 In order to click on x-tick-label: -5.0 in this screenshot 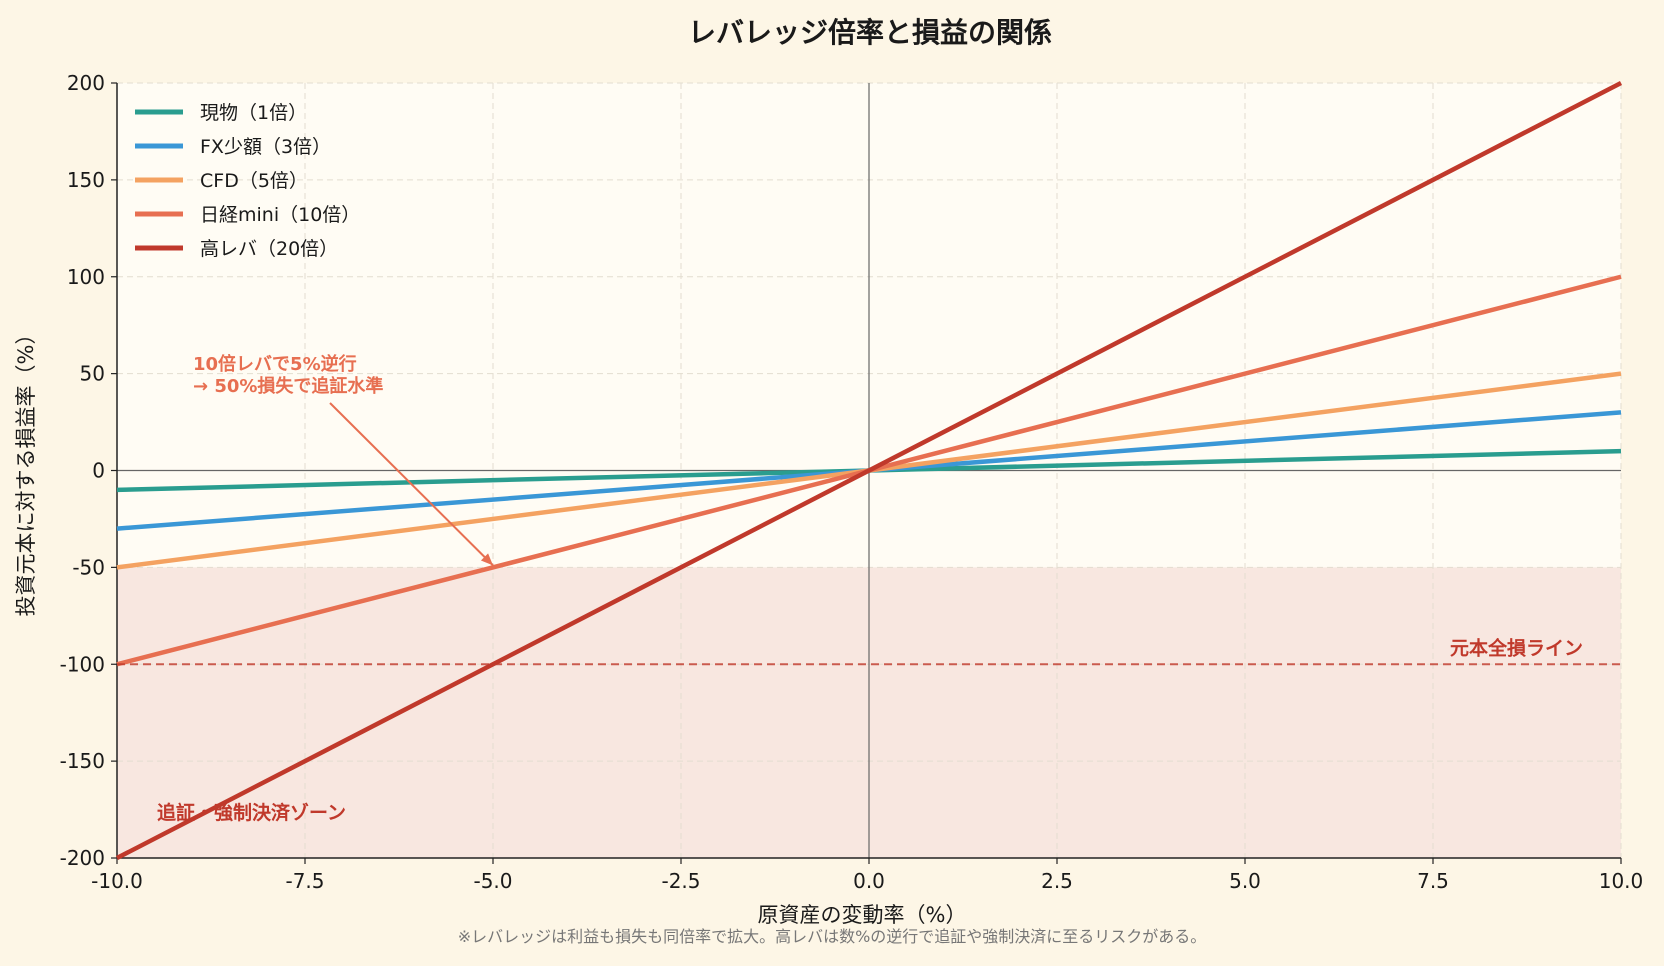, I will do `click(492, 881)`.